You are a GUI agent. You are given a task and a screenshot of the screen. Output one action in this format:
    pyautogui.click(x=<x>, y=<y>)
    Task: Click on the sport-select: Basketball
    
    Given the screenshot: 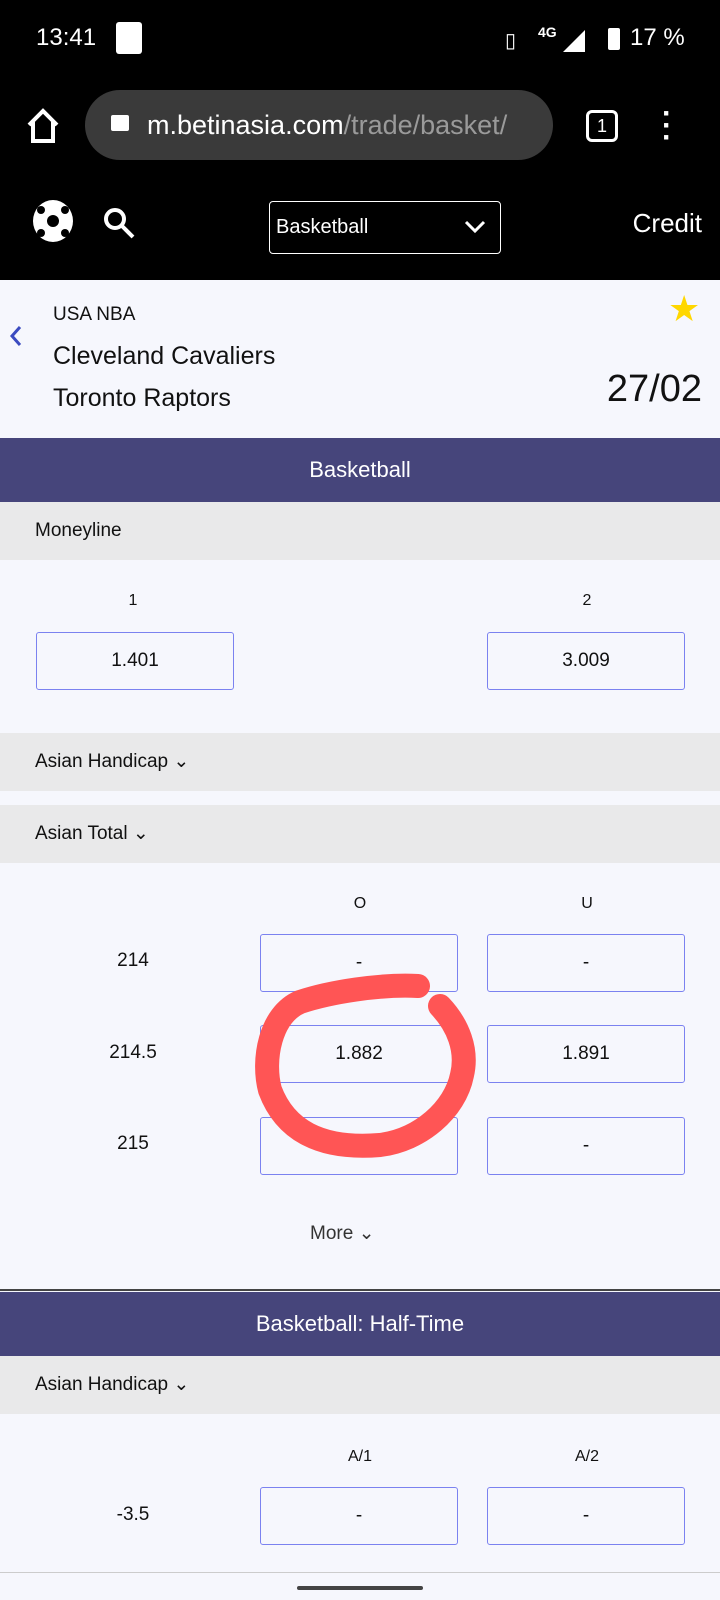 What is the action you would take?
    pyautogui.click(x=385, y=227)
    